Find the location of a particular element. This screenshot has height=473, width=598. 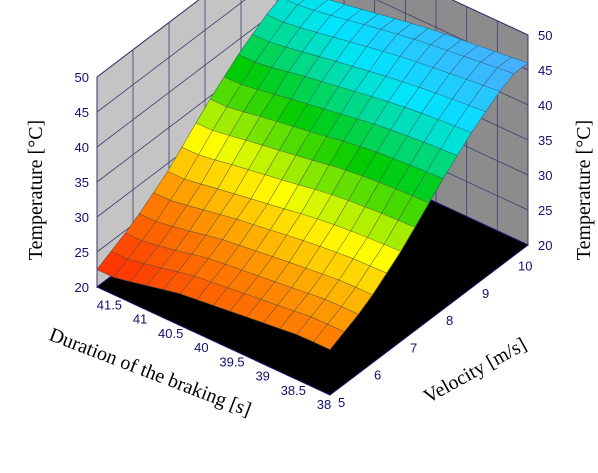

x-tick-label: 39 is located at coordinates (262, 376).